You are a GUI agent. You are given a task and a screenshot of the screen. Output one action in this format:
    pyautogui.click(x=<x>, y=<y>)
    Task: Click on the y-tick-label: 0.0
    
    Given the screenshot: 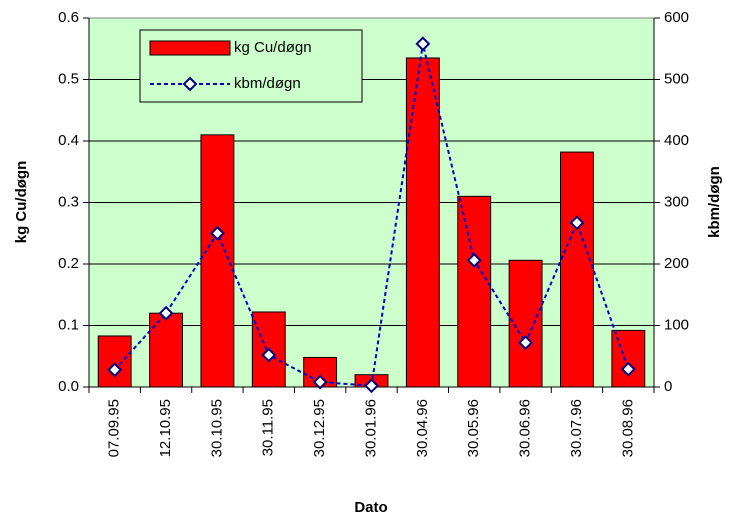 What is the action you would take?
    pyautogui.click(x=68, y=386)
    